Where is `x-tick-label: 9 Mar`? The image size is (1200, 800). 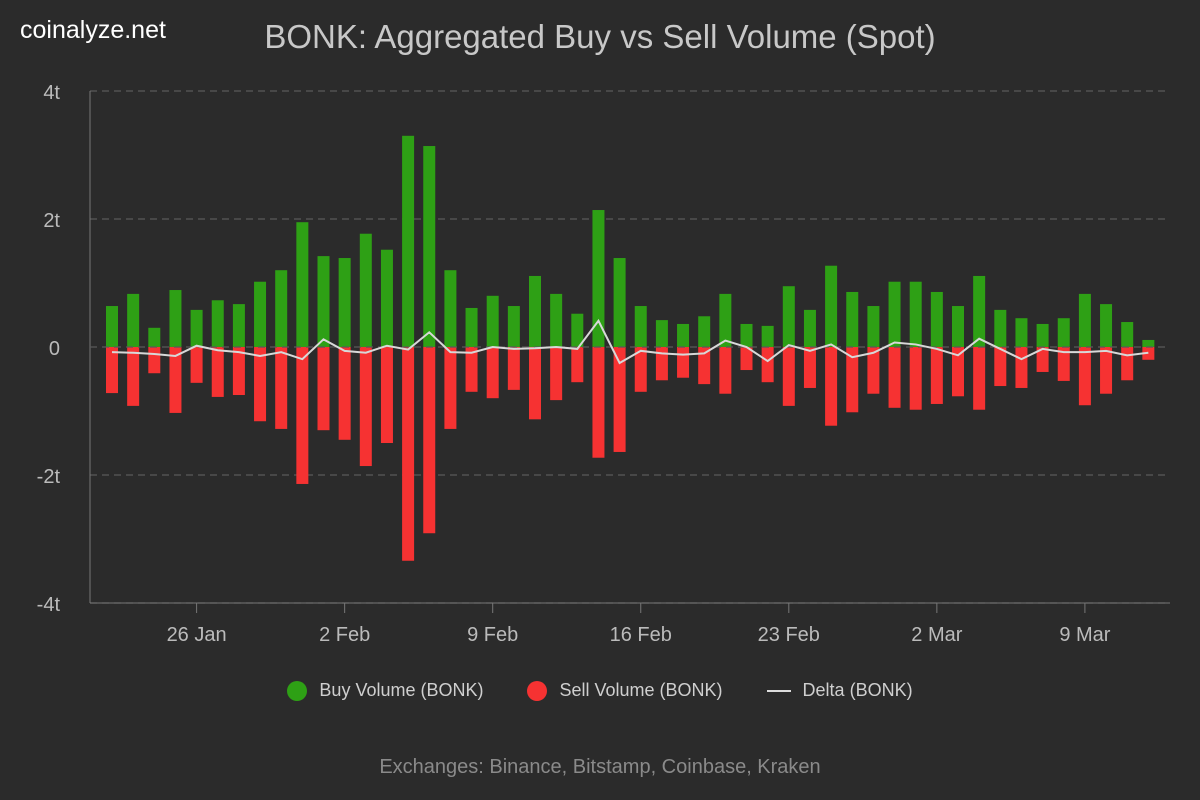 x-tick-label: 9 Mar is located at coordinates (1084, 635).